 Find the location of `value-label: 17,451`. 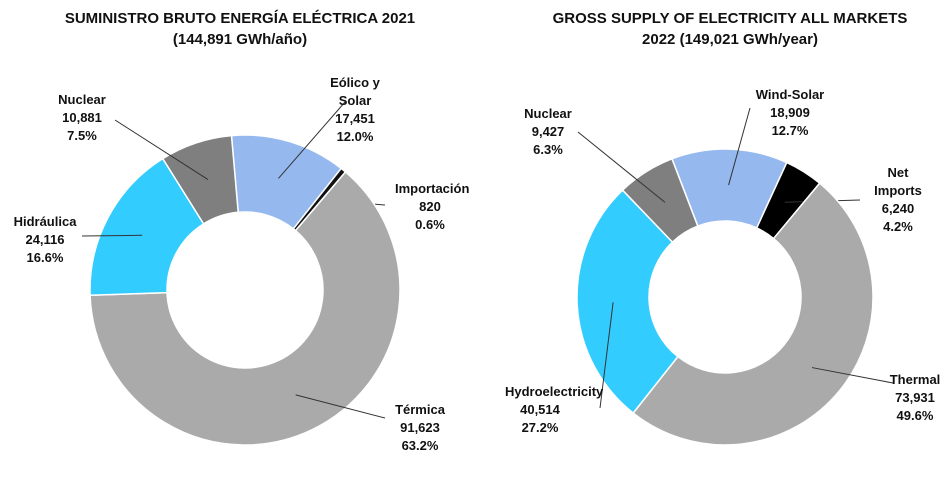

value-label: 17,451 is located at coordinates (355, 118).